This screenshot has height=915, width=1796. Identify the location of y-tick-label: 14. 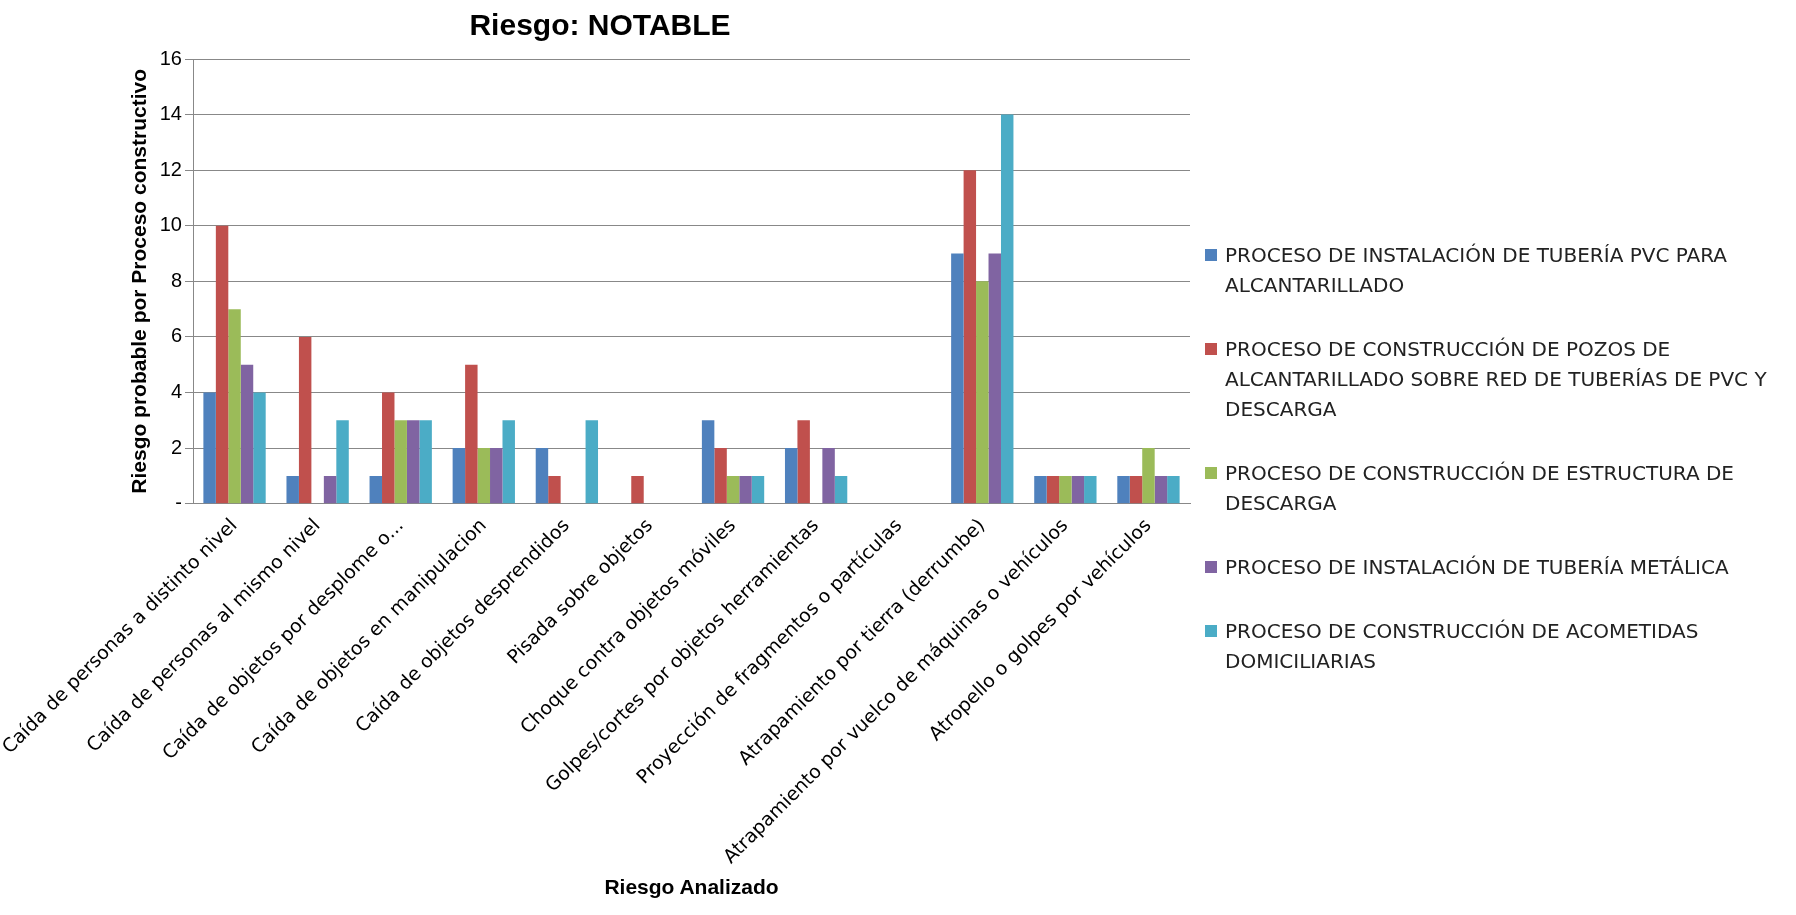
(170, 113).